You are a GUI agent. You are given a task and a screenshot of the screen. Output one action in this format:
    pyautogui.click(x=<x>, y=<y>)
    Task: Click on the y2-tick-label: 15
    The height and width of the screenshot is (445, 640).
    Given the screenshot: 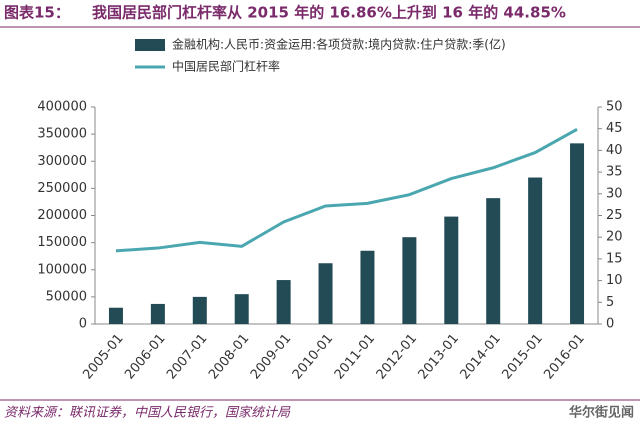 What is the action you would take?
    pyautogui.click(x=614, y=258)
    